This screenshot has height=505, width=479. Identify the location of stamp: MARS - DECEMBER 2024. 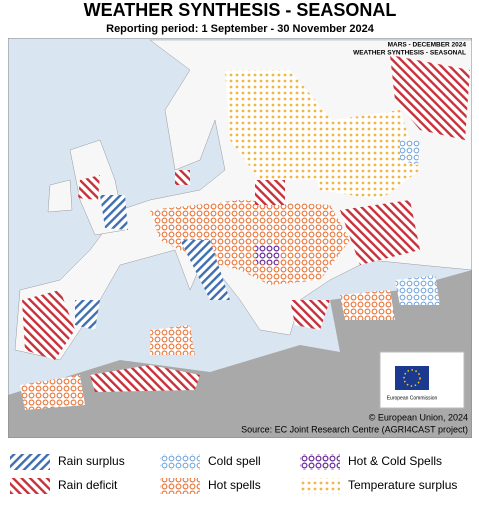
(427, 45).